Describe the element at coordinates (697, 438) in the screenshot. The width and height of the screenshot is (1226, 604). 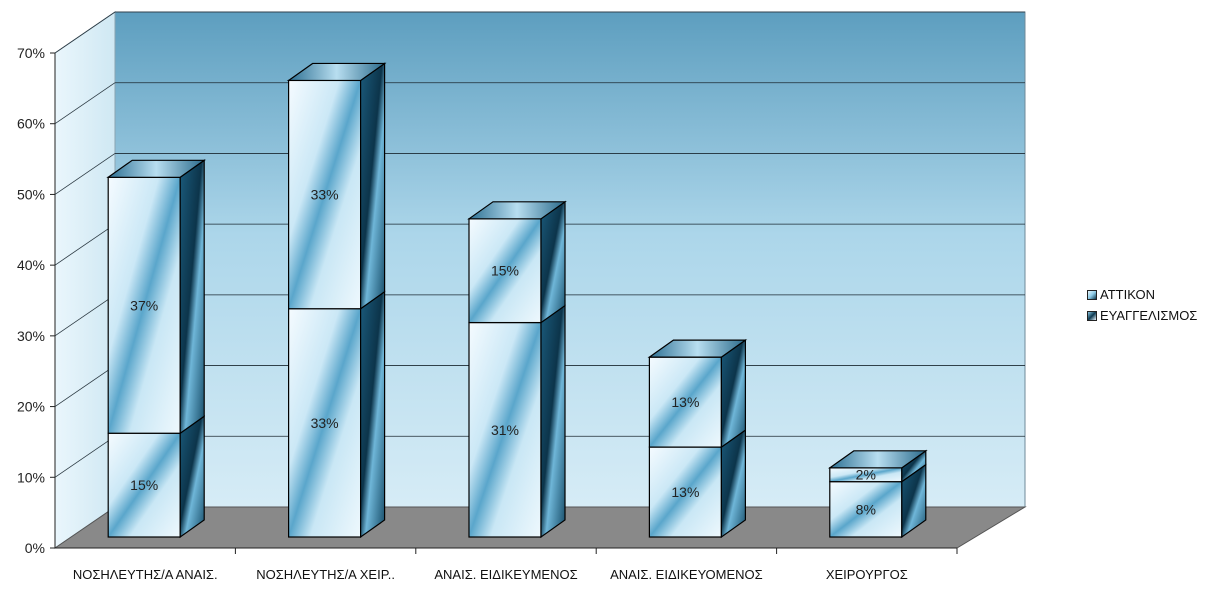
I see `bar-stack: 13% 13%` at that location.